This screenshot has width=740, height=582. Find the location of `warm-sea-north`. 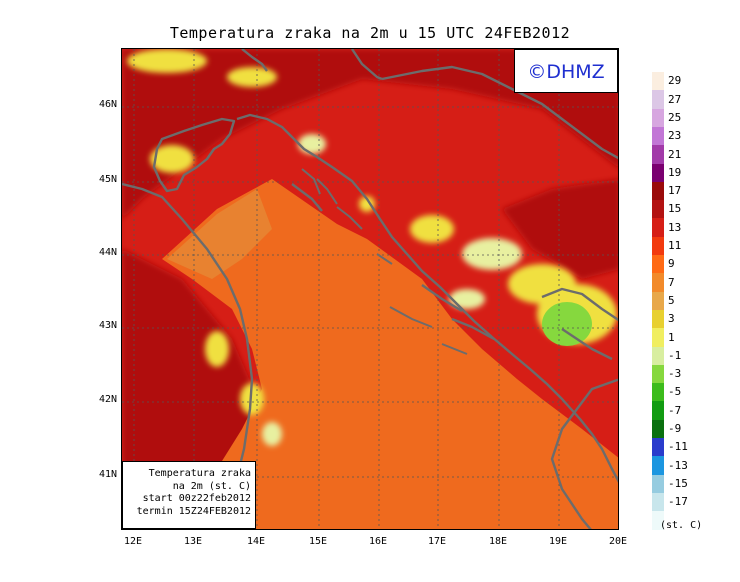

warm-sea-north is located at coordinates (219, 234).